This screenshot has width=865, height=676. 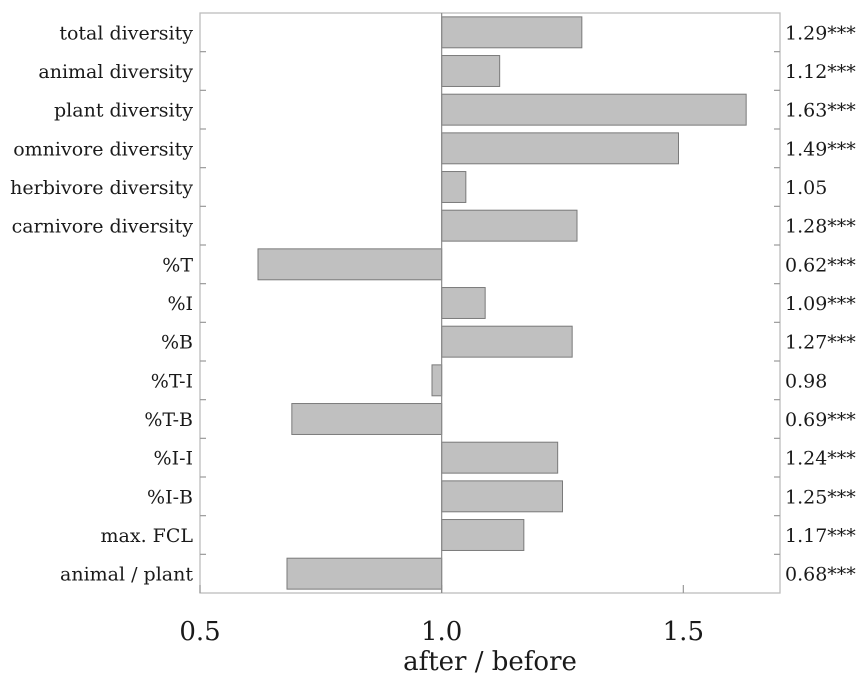 What do you see at coordinates (490, 661) in the screenshot?
I see `x-axis-title: after / before` at bounding box center [490, 661].